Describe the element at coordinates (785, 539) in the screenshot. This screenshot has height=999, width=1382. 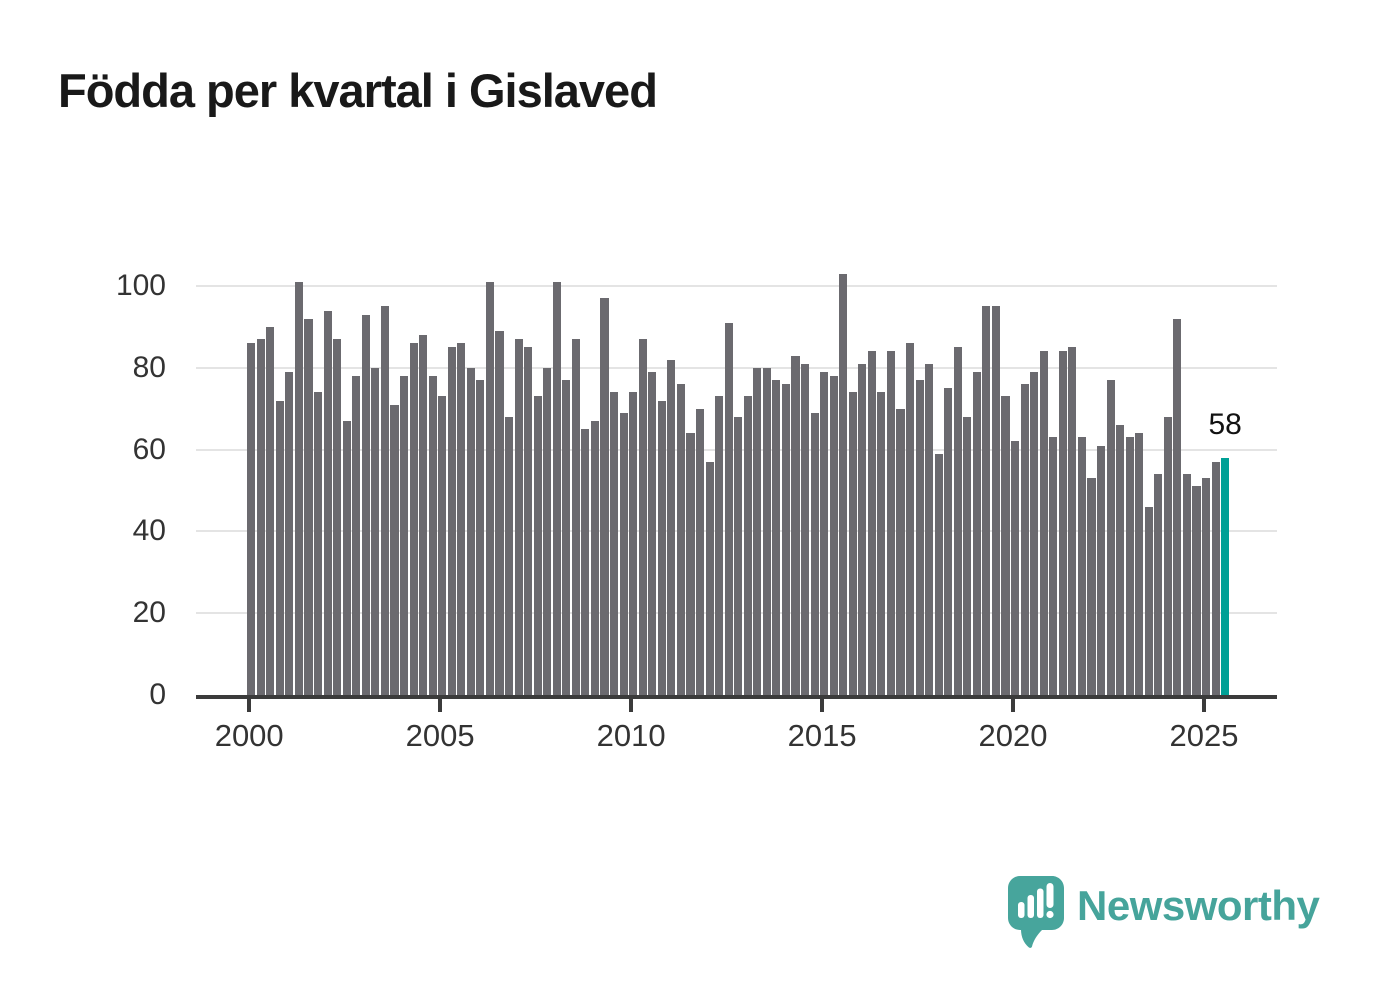
I see `bar-2014Q1` at that location.